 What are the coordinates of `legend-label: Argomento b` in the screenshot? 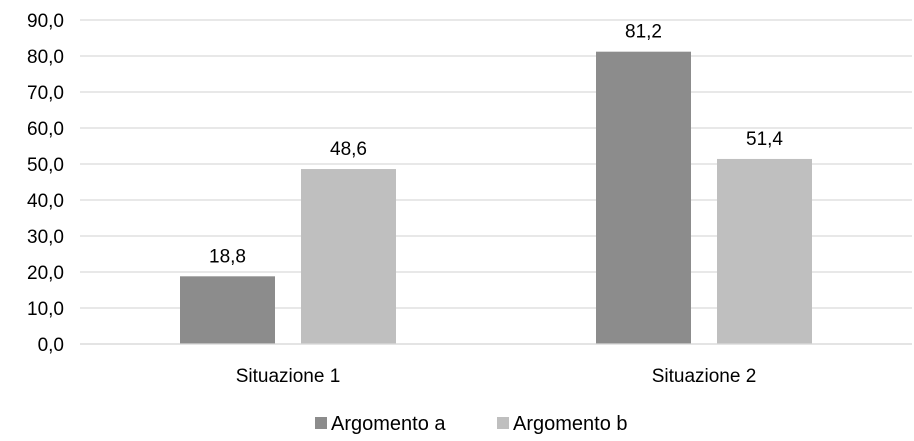 It's located at (570, 424).